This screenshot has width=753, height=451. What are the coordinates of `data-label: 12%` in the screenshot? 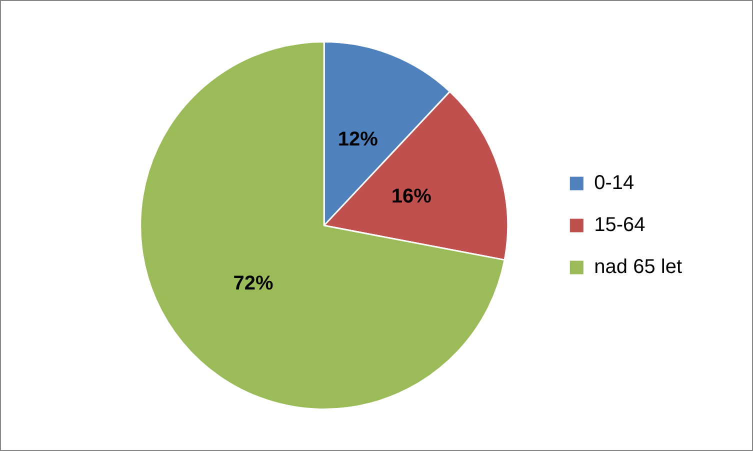 It's located at (358, 139).